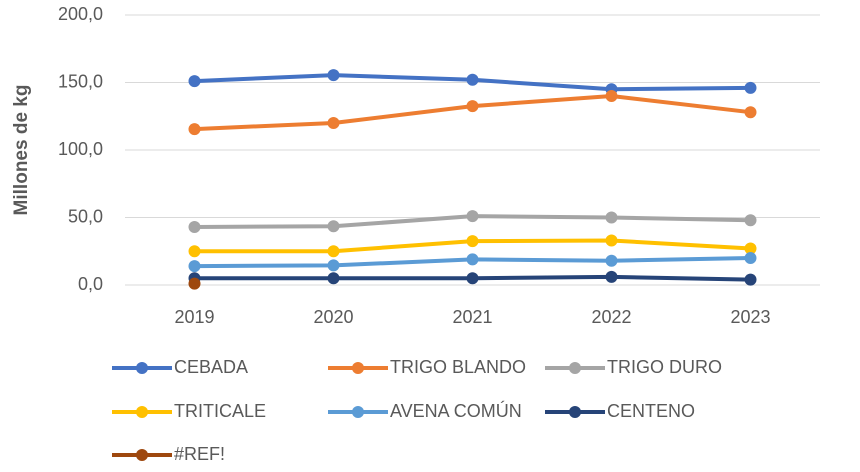 Image resolution: width=860 pixels, height=472 pixels. I want to click on legend-label: TRITICALE, so click(220, 411).